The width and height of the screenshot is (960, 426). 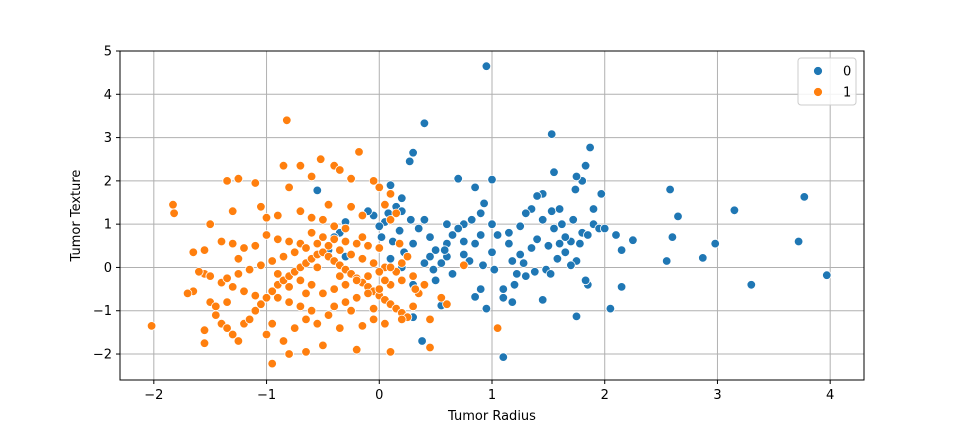 I want to click on legend: 0 1, so click(x=827, y=81).